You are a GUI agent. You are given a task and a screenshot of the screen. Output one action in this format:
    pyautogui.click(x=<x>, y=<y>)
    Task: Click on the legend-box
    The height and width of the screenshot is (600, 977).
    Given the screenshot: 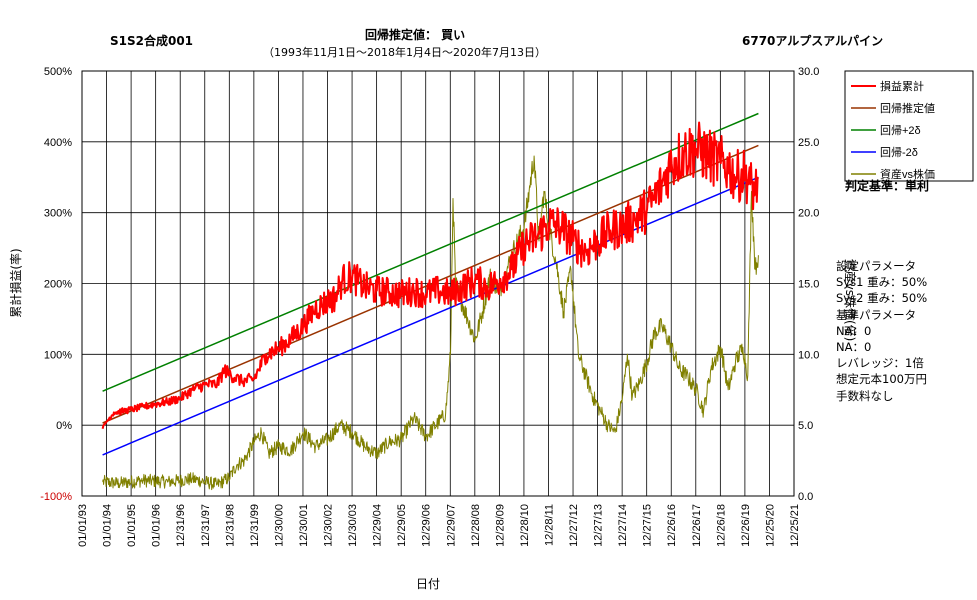 What is the action you would take?
    pyautogui.click(x=909, y=126)
    